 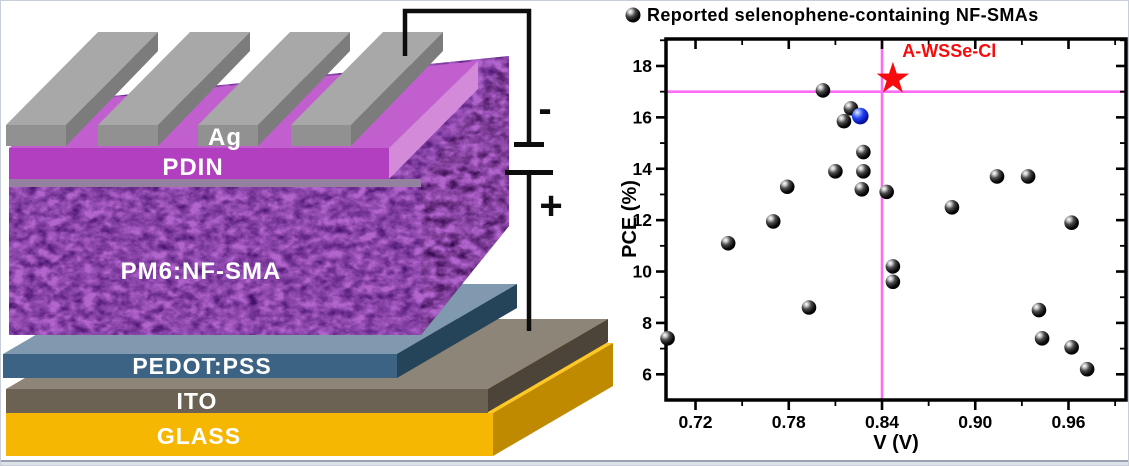 What do you see at coordinates (643, 220) in the screenshot?
I see `y-tick-label: 12` at bounding box center [643, 220].